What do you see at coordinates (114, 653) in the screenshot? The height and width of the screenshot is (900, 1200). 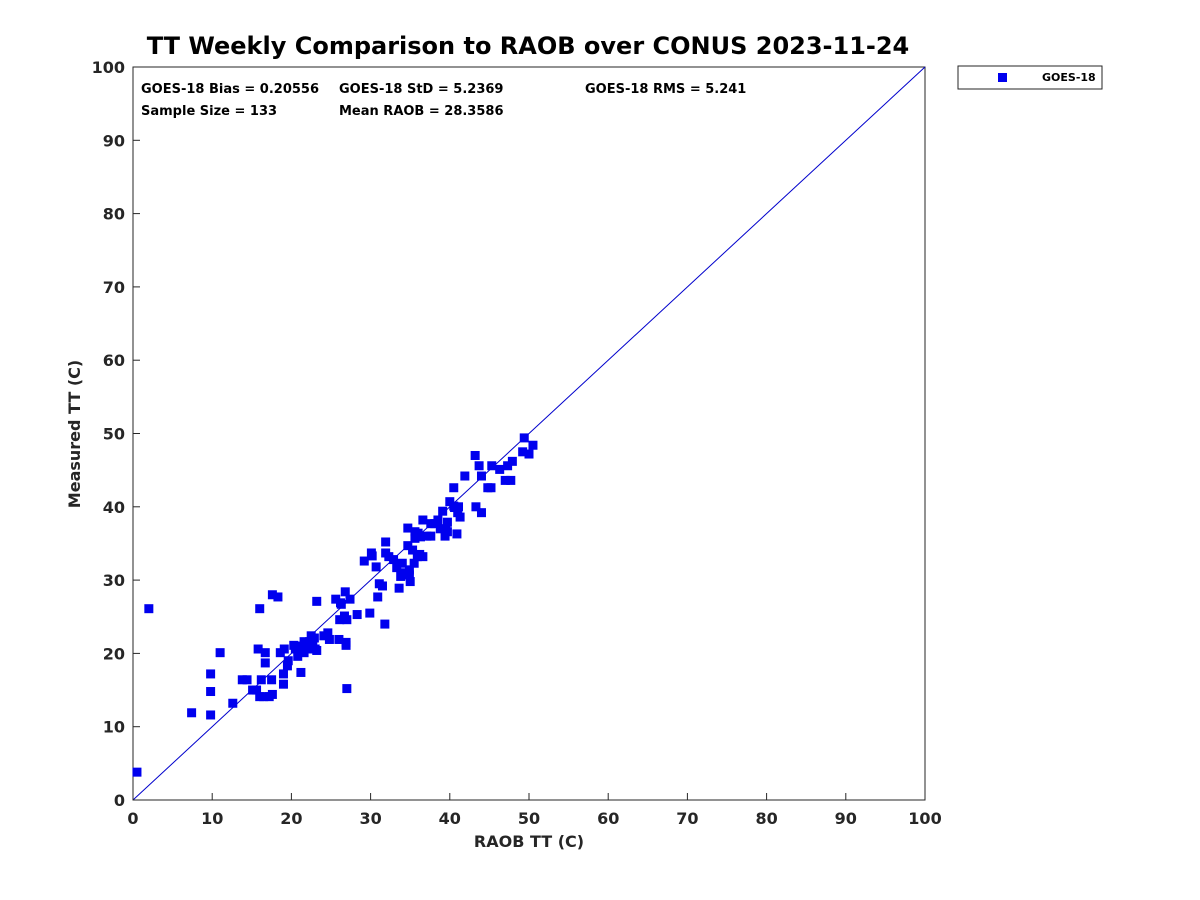 I see `y-tick-label: 20` at bounding box center [114, 653].